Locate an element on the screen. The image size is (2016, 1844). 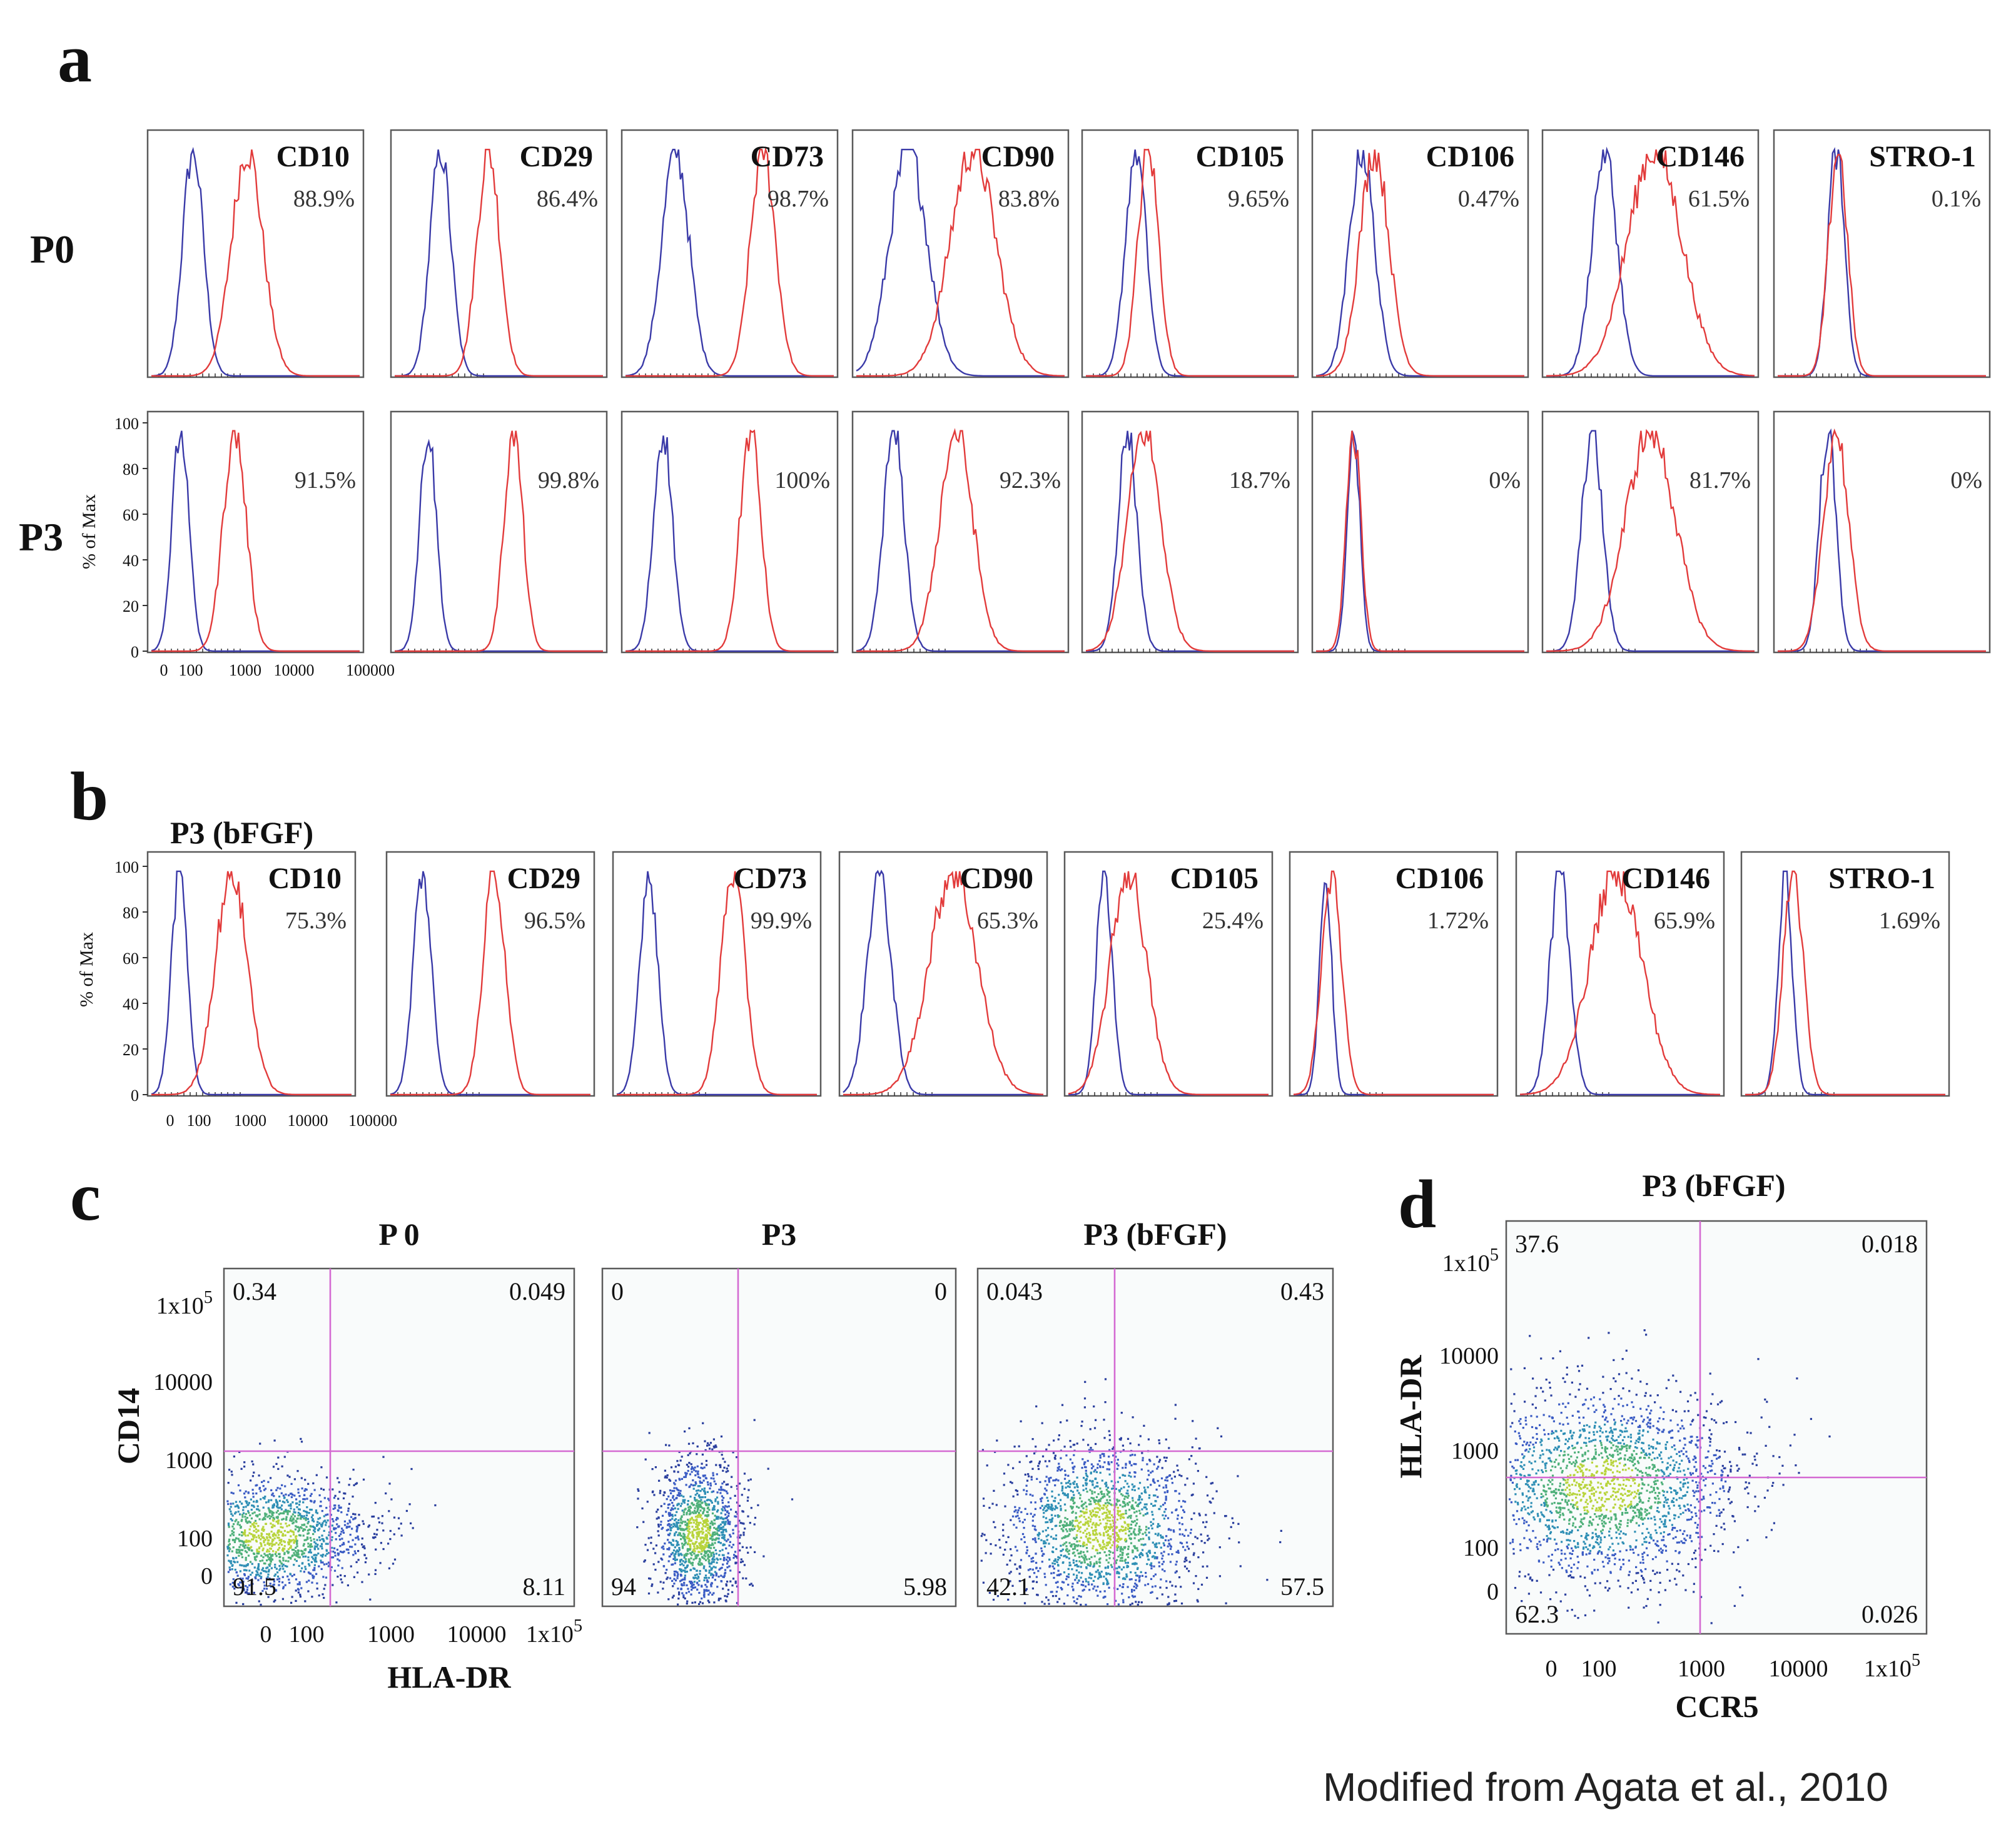
histogram-a-P3-cd146: 81.7% is located at coordinates (1650, 532).